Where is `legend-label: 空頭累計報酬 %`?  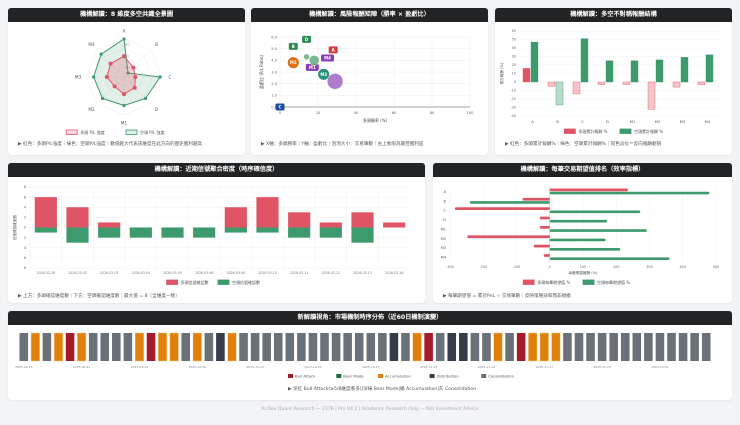 legend-label: 空頭累計報酬 % is located at coordinates (648, 131).